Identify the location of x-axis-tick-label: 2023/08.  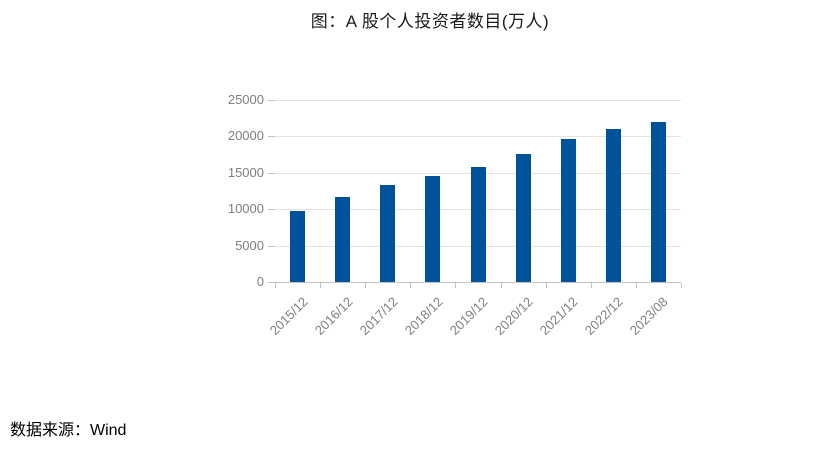
(649, 316).